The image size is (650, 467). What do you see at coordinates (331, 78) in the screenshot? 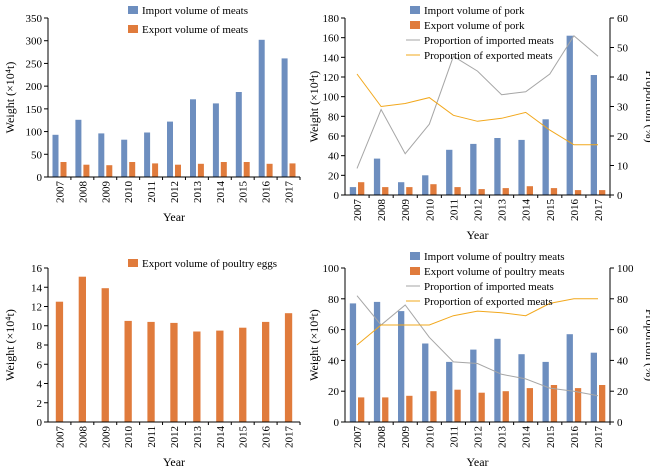
I see `y-tick-label: 120` at bounding box center [331, 78].